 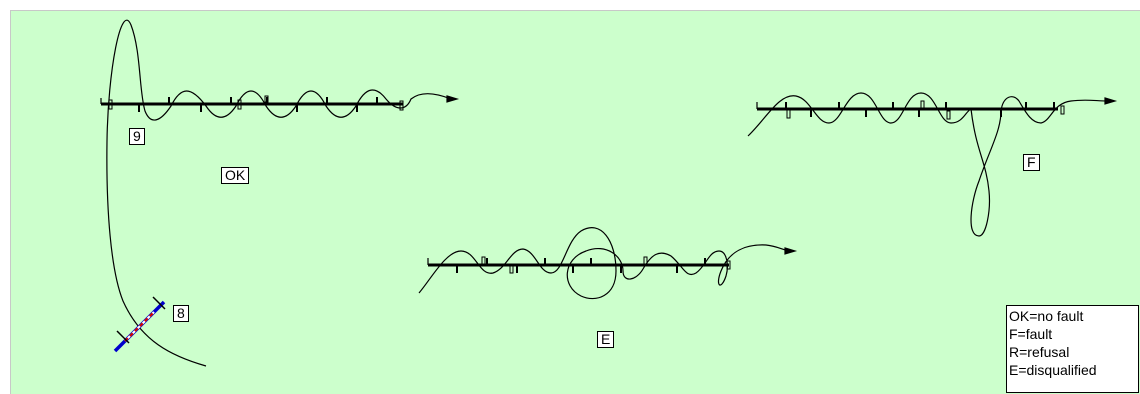 What do you see at coordinates (1053, 370) in the screenshot?
I see `legend-item-e: E=disqualified` at bounding box center [1053, 370].